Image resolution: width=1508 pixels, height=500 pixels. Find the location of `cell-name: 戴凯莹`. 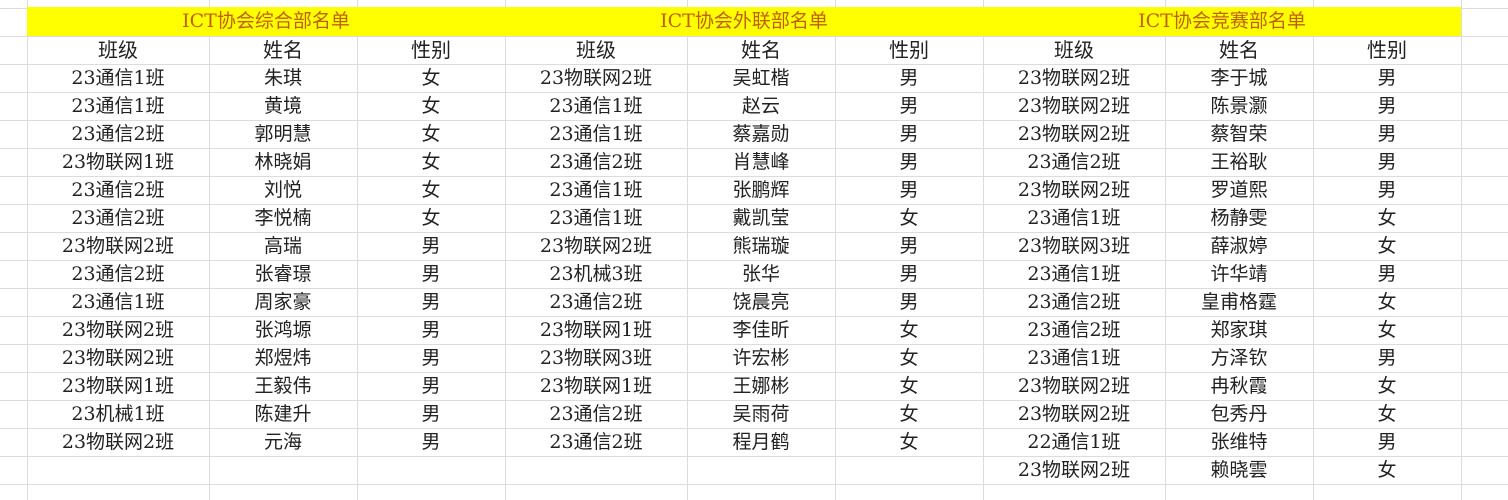

cell-name: 戴凯莹 is located at coordinates (761, 218).